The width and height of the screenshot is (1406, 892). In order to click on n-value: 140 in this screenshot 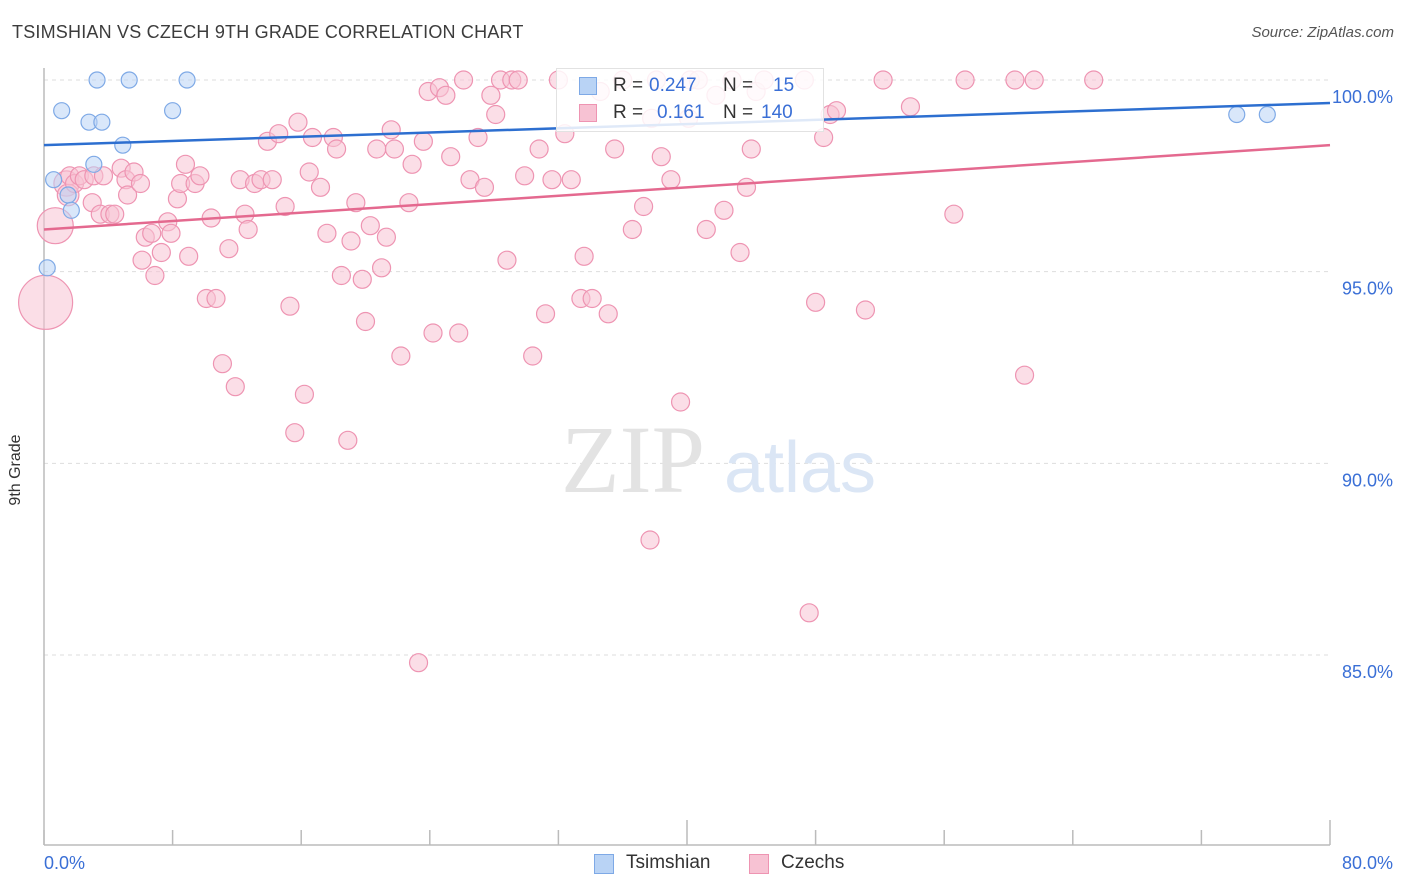, I will do `click(777, 112)`.